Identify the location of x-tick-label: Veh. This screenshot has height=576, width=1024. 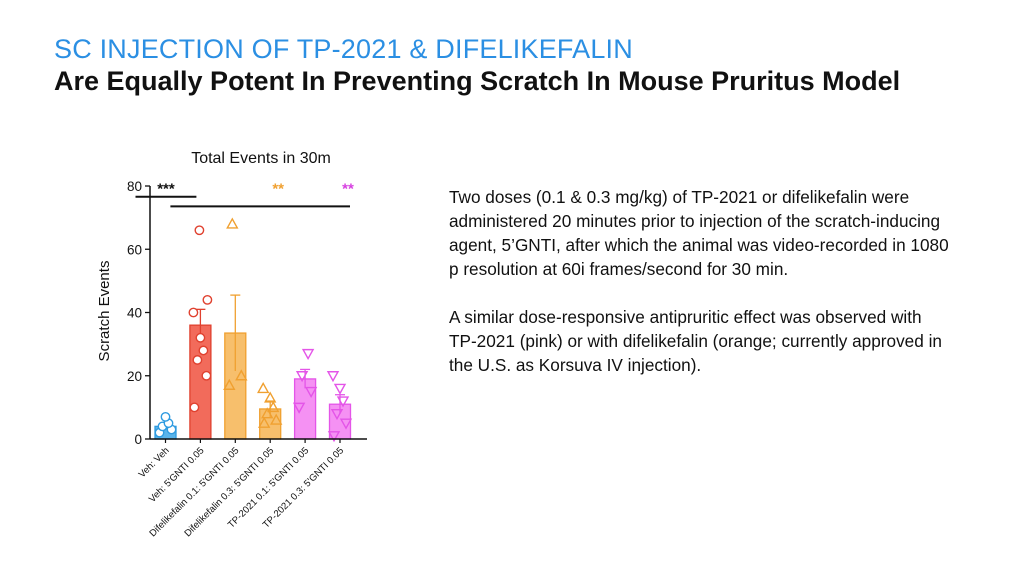
(154, 462).